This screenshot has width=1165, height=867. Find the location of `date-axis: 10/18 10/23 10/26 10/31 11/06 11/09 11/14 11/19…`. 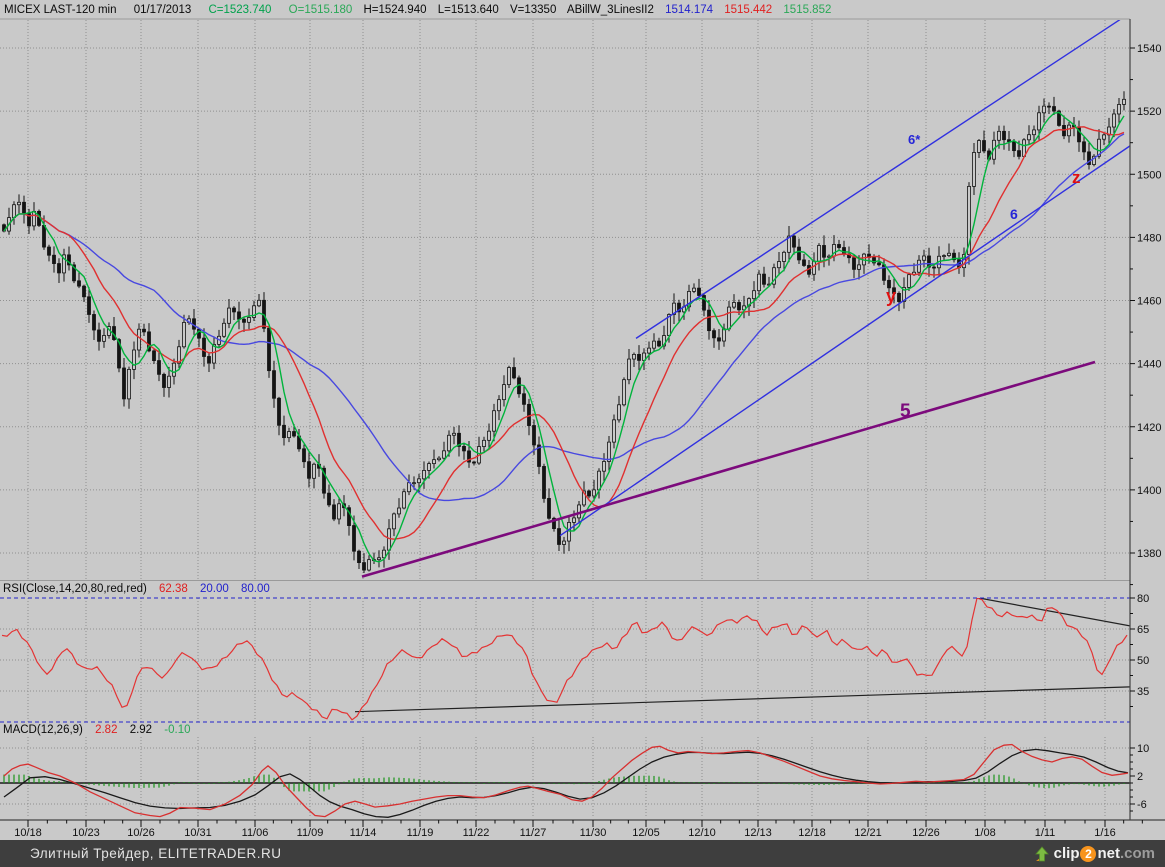

date-axis: 10/18 10/23 10/26 10/31 11/06 11/09 11/14 11/19… is located at coordinates (578, 829).